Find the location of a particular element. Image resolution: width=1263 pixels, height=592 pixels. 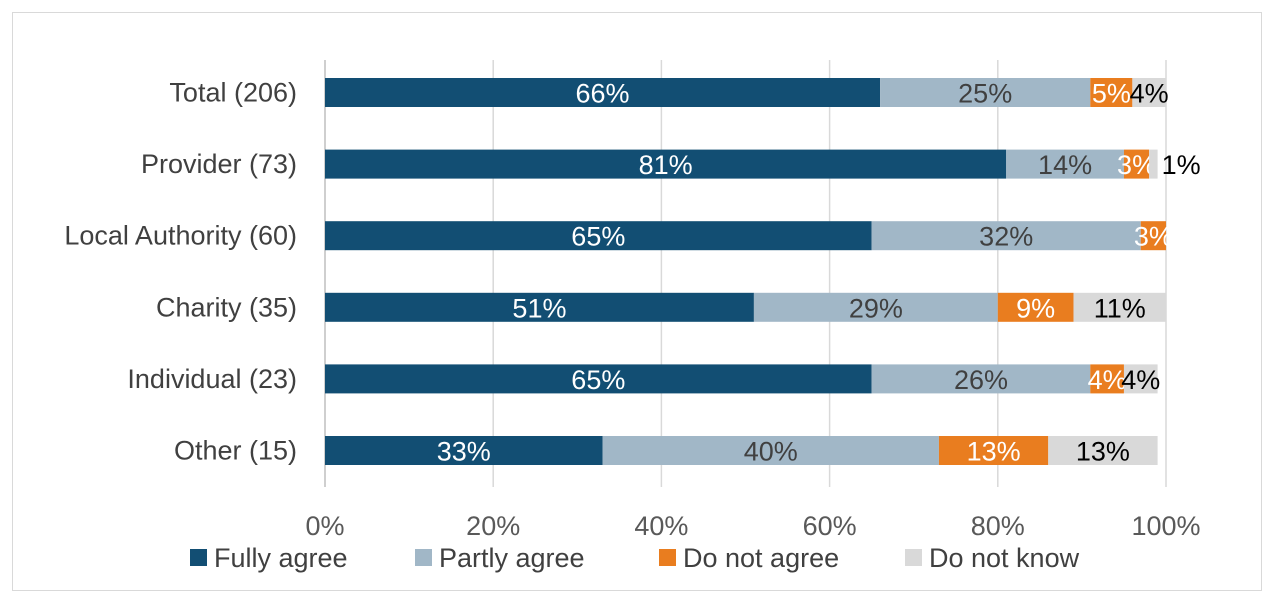

x-tick-label: 100% is located at coordinates (1165, 526).